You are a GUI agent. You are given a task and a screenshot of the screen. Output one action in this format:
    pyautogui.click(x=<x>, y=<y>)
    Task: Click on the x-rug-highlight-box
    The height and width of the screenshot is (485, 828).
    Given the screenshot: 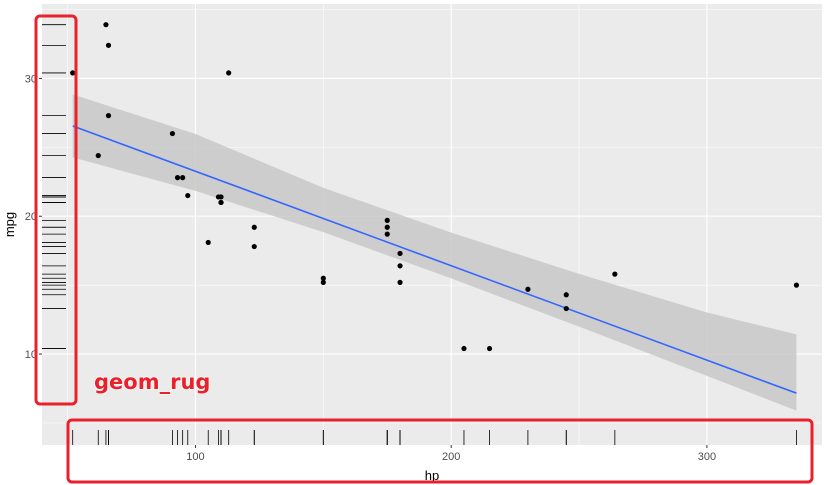 What is the action you would take?
    pyautogui.click(x=440, y=451)
    